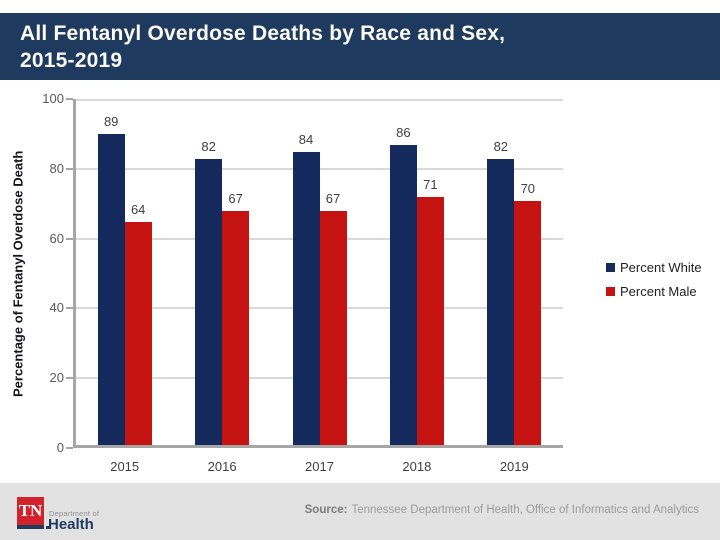 Image resolution: width=720 pixels, height=540 pixels. I want to click on bar-value-label: 71, so click(430, 185).